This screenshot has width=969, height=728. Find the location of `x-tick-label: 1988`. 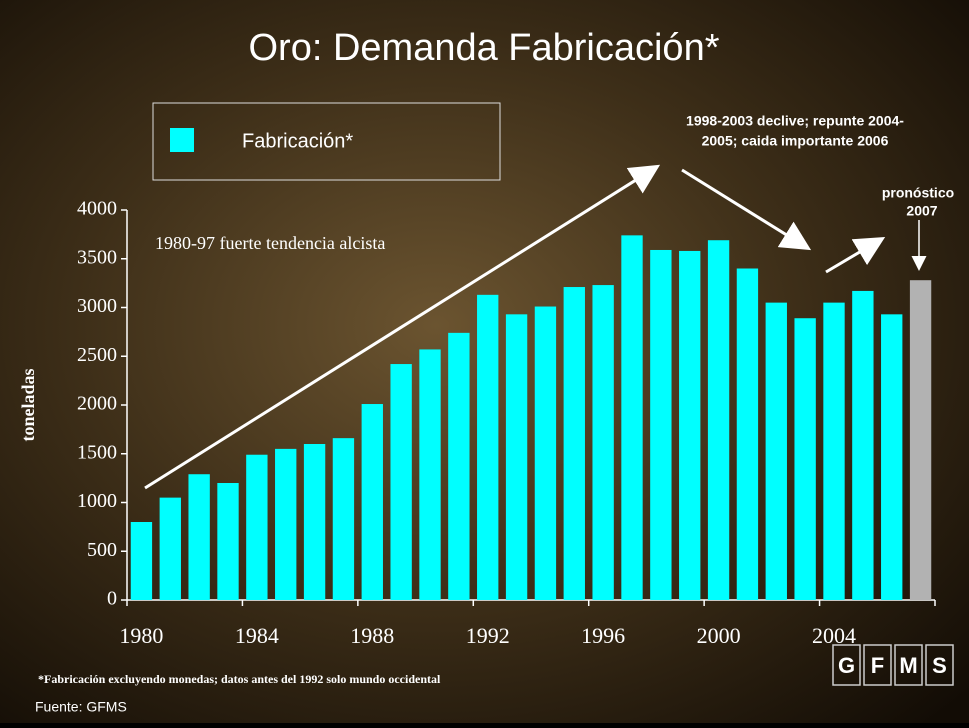

x-tick-label: 1988 is located at coordinates (372, 635).